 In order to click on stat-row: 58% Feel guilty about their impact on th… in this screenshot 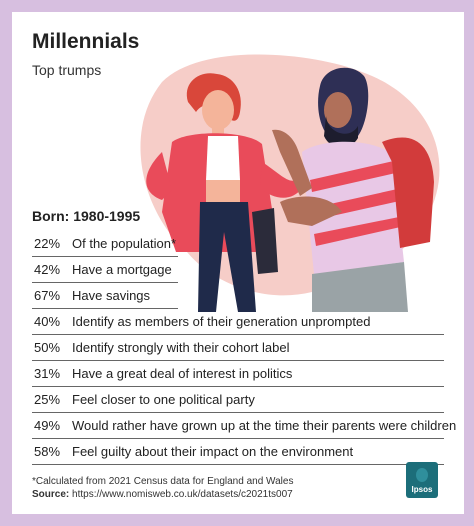, I will do `click(238, 452)`.